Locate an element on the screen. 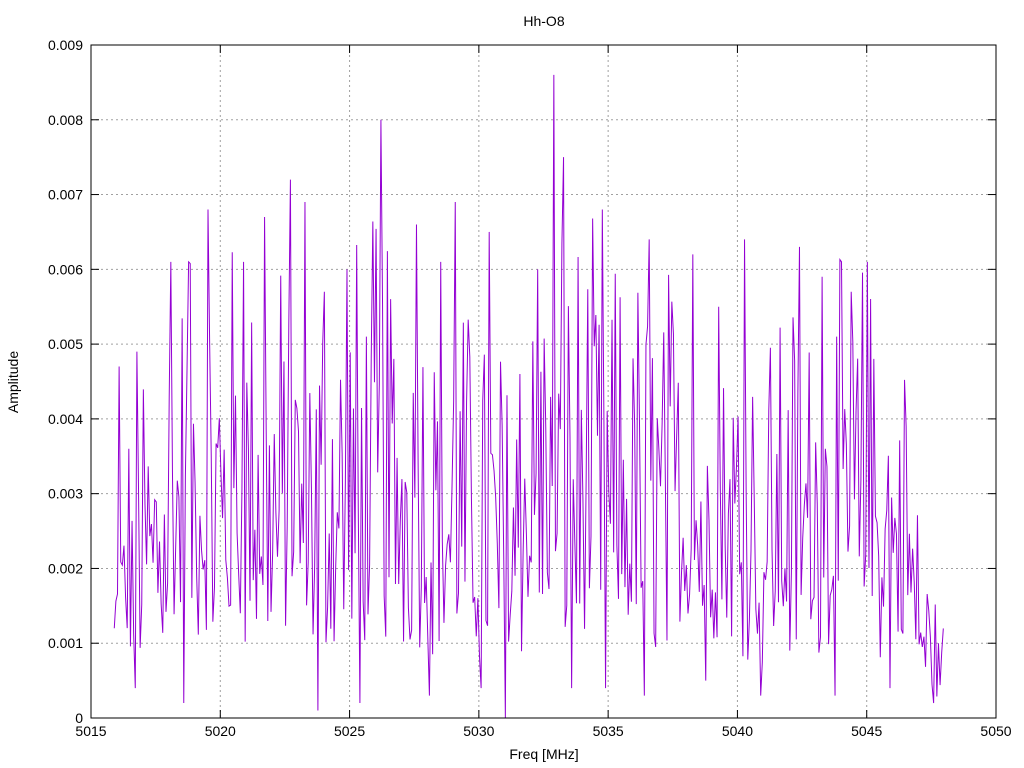  y-tick-label: 0.009 is located at coordinates (65, 45).